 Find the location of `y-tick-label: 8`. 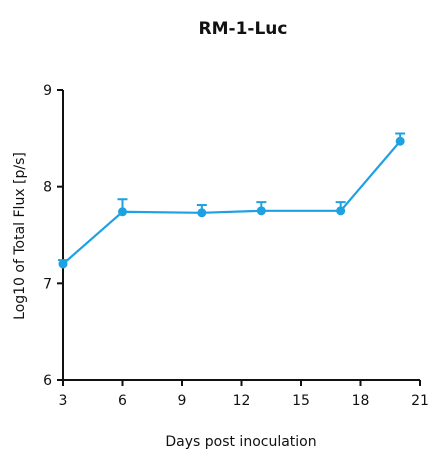

y-tick-label: 8 is located at coordinates (47, 188).